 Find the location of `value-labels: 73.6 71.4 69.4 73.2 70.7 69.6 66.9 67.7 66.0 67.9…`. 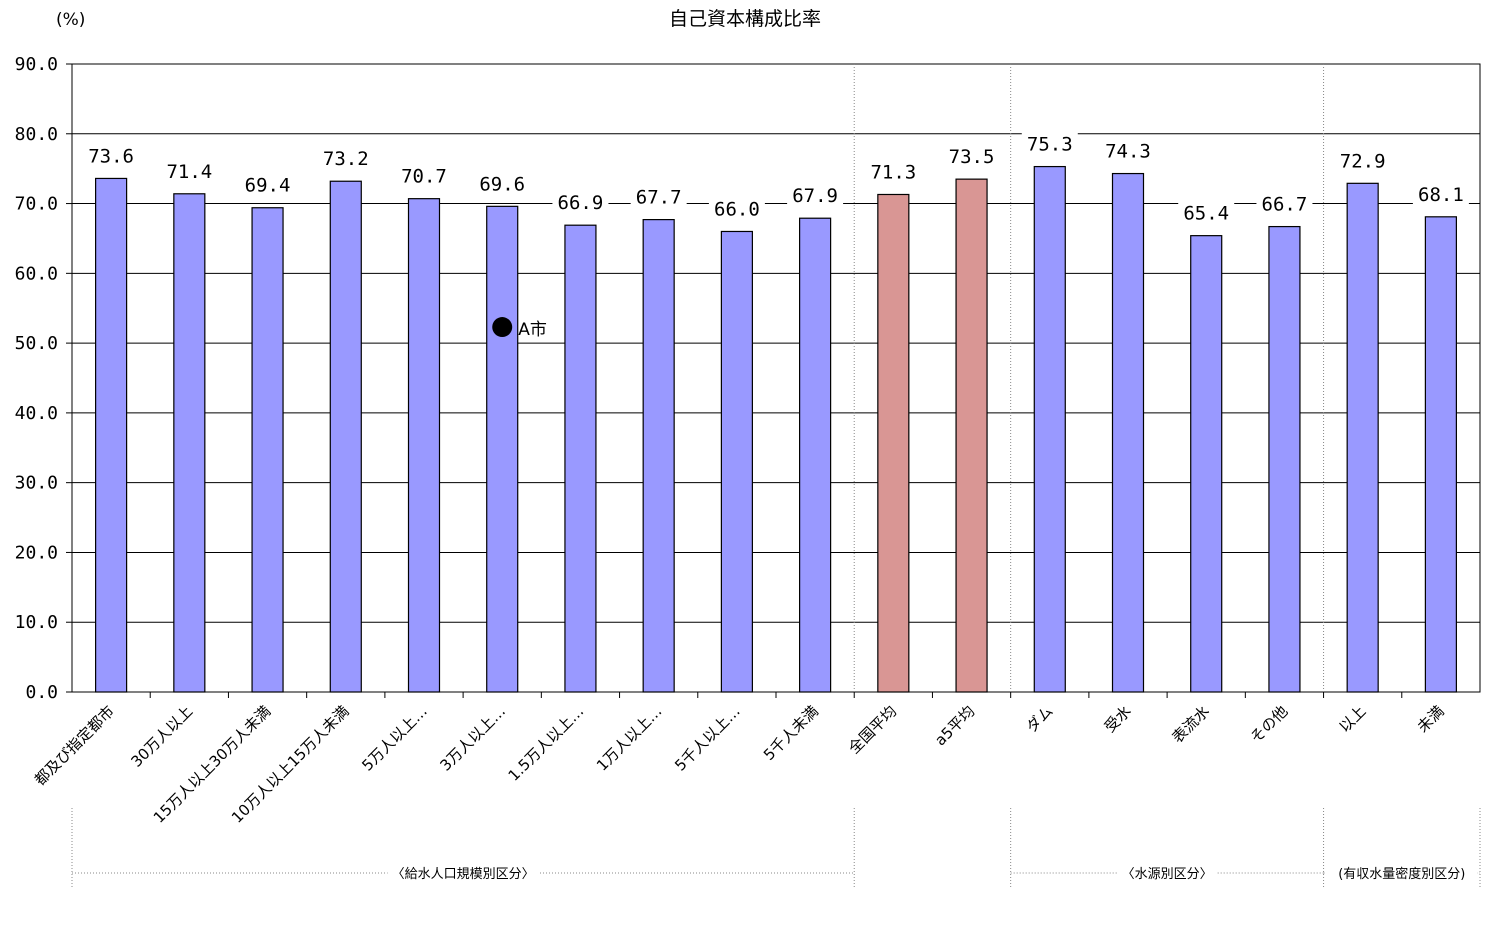

value-labels: 73.6 71.4 69.4 73.2 70.7 69.6 66.9 67.7 66.0 67.9… is located at coordinates (776, 178).